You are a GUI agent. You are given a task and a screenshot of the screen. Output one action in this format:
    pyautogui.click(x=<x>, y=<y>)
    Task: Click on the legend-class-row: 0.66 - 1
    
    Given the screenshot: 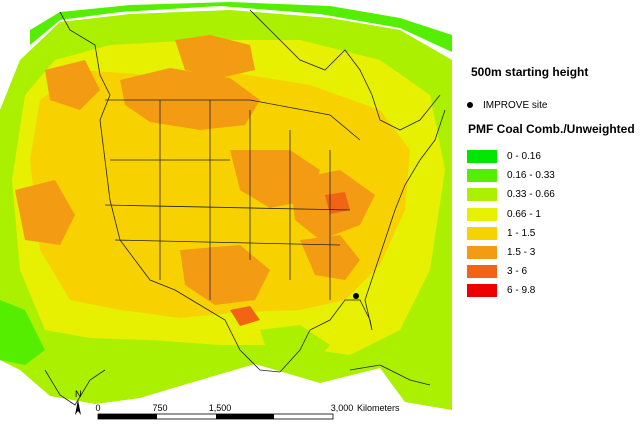 What is the action you would take?
    pyautogui.click(x=511, y=214)
    